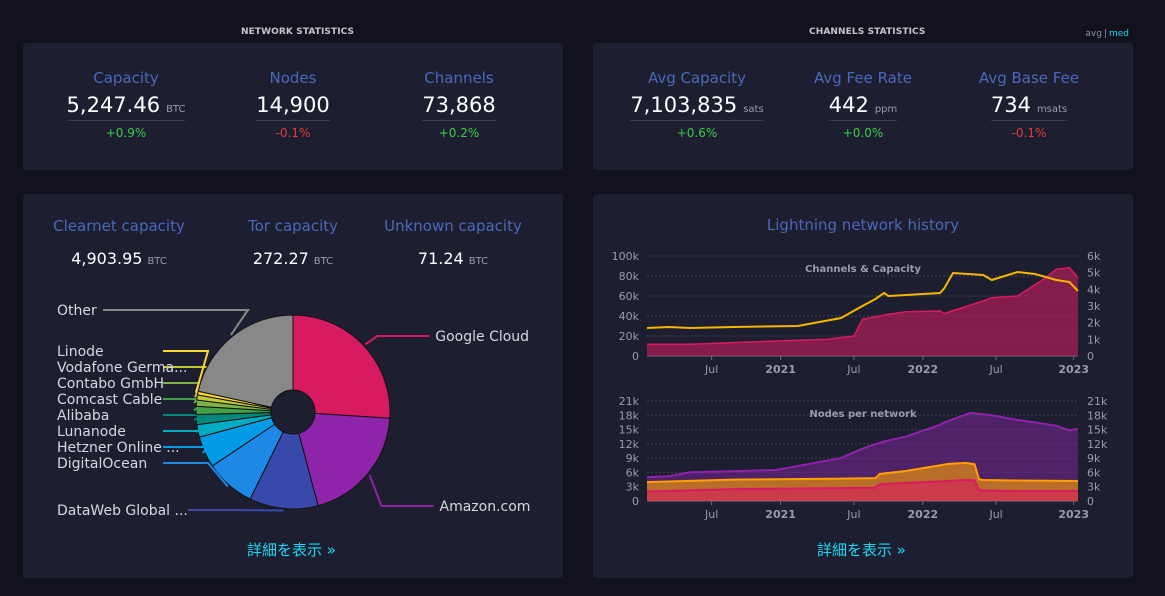 The width and height of the screenshot is (1165, 596). What do you see at coordinates (459, 107) in the screenshot?
I see `stat-value: 73,868` at bounding box center [459, 107].